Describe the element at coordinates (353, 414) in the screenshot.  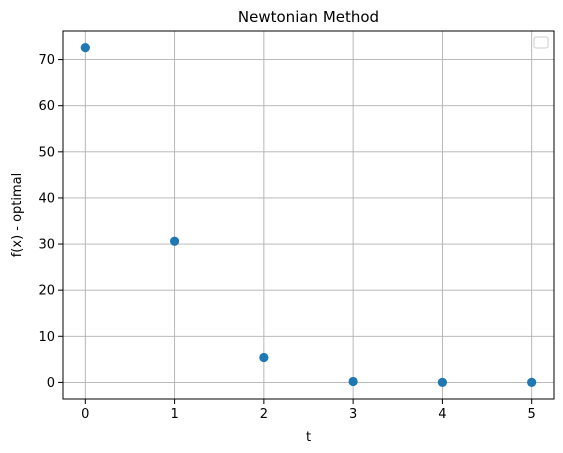
I see `x-tick-label: 3` at that location.